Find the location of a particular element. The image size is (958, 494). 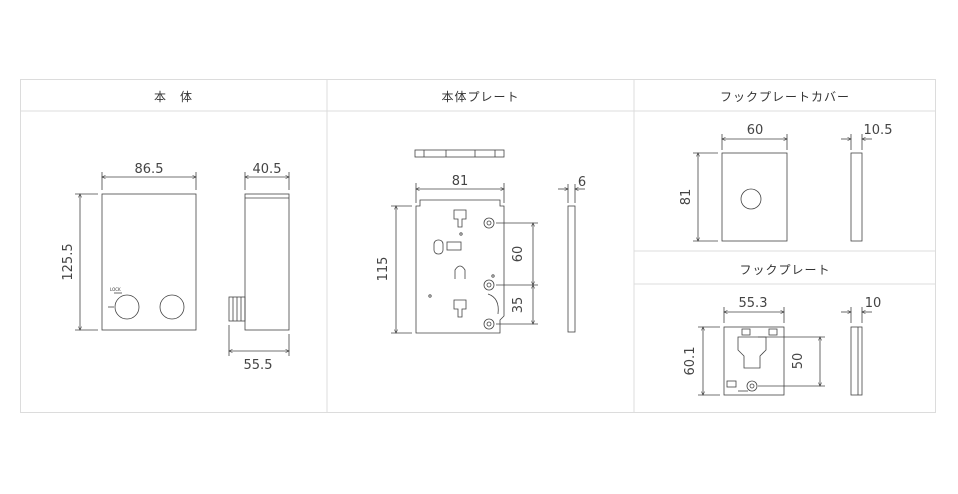

dim-plate-width: 81 is located at coordinates (460, 181).